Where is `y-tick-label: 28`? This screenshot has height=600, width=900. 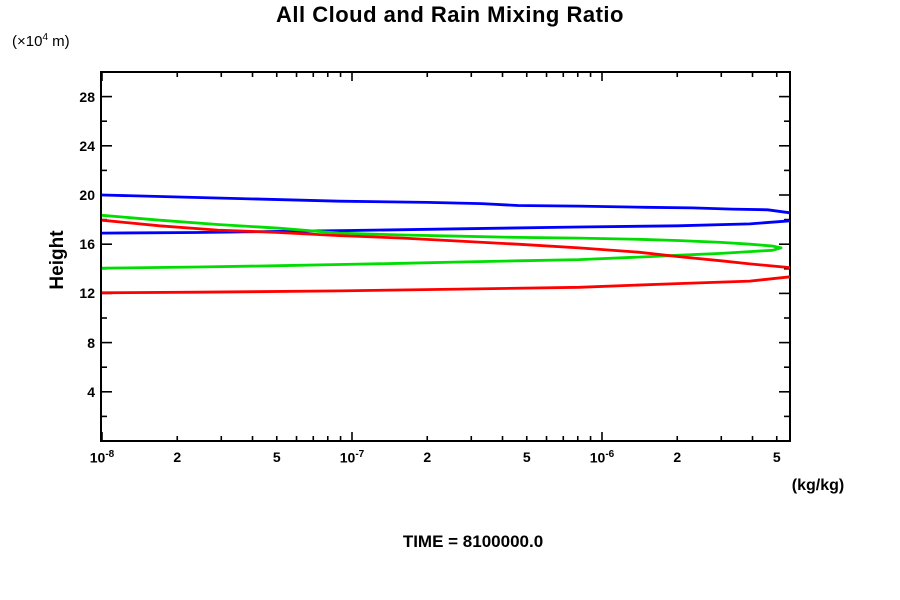 y-tick-label: 28 is located at coordinates (87, 96).